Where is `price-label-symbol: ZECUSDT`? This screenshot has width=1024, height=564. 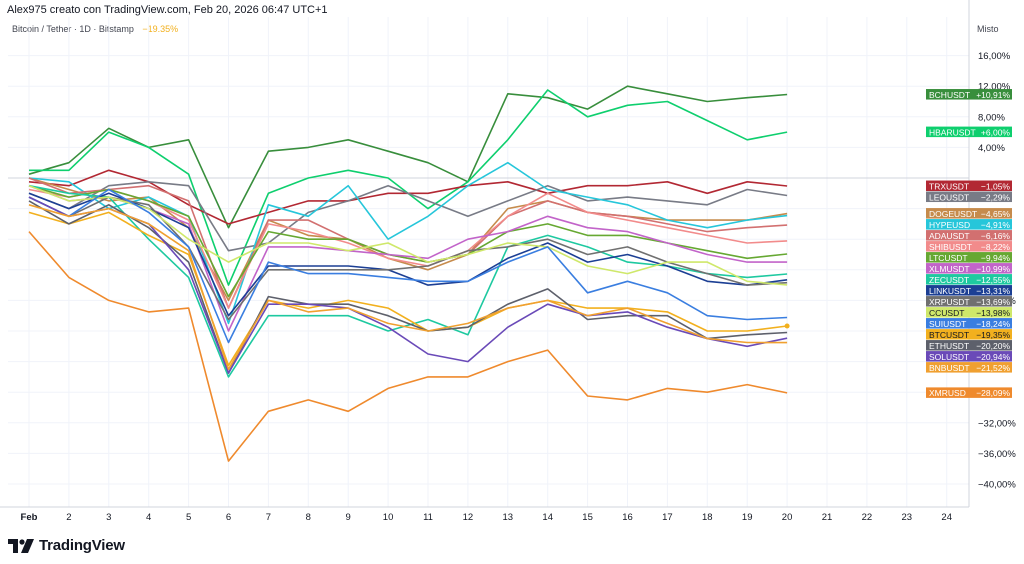 price-label-symbol: ZECUSDT is located at coordinates (949, 280).